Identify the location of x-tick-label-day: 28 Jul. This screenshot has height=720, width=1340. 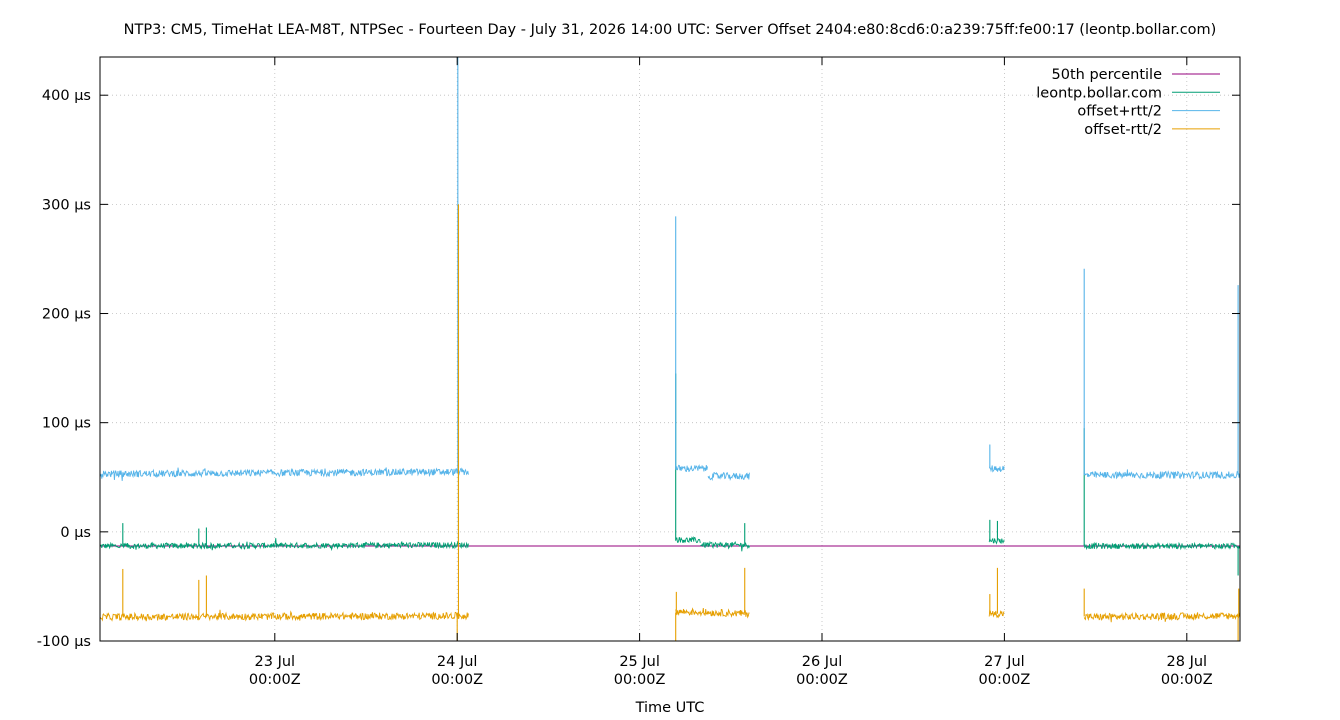
(1187, 662).